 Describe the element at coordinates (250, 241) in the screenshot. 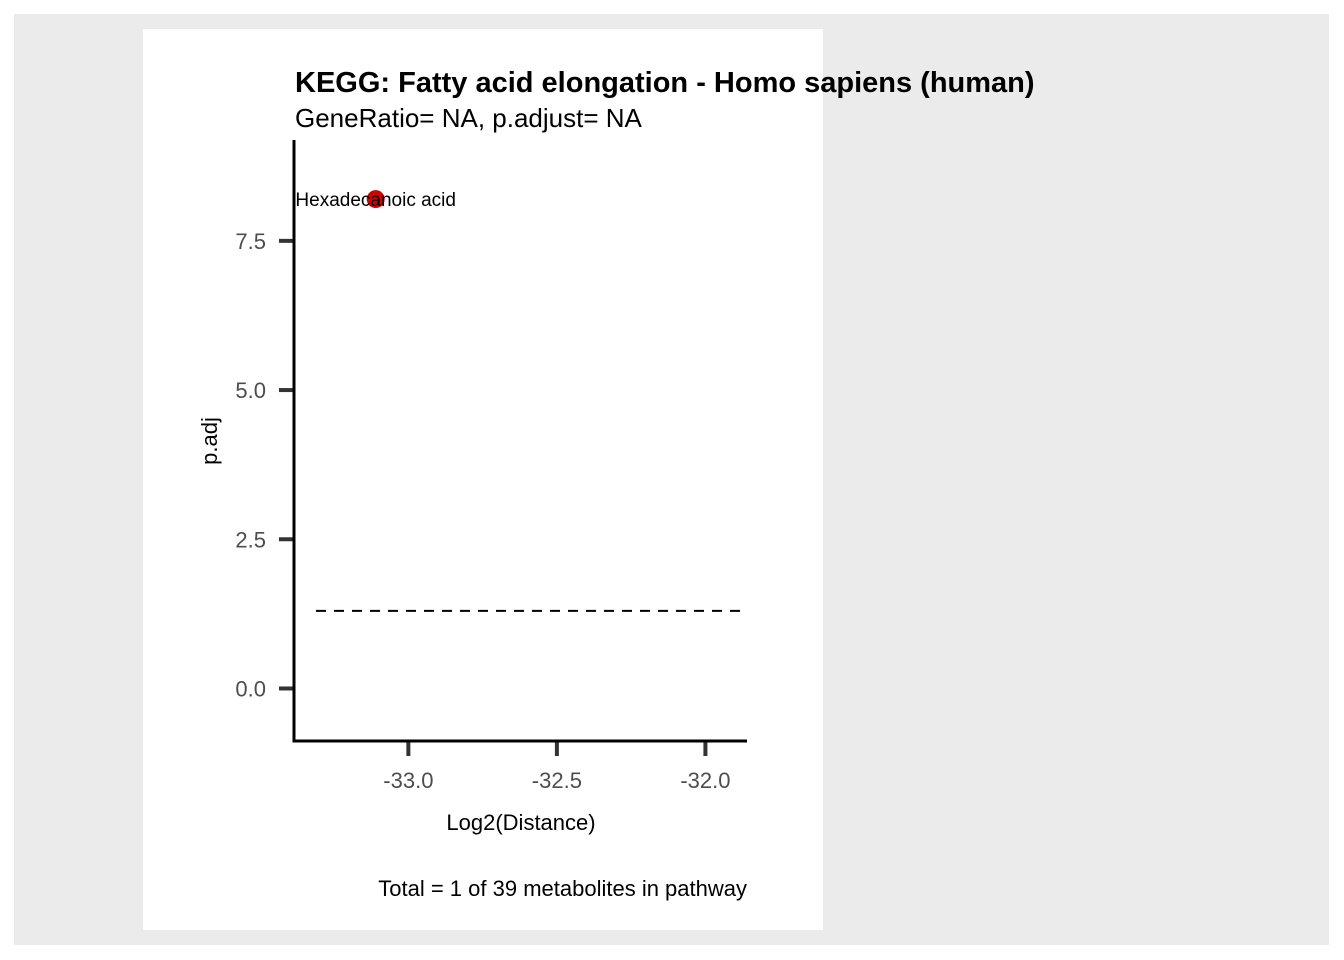

I see `y-tick-label: 7.5` at that location.